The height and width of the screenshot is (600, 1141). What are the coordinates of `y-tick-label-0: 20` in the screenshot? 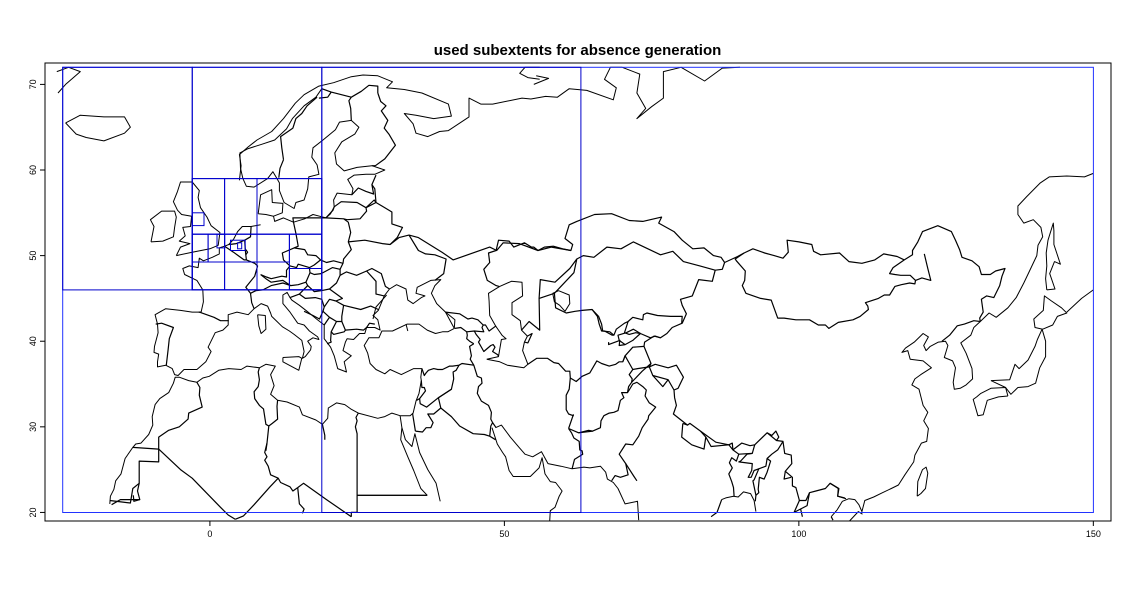 It's located at (33, 512).